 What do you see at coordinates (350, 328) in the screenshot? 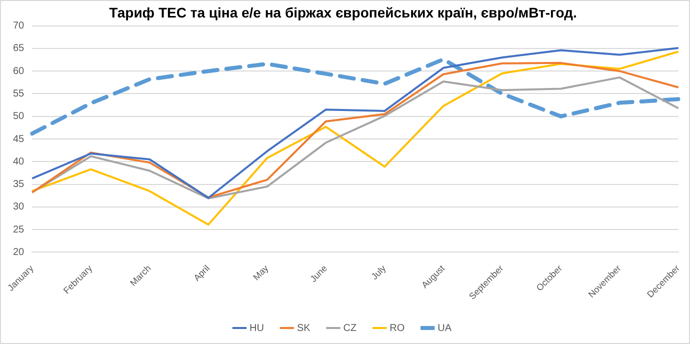
I see `legend-label: CZ` at bounding box center [350, 328].